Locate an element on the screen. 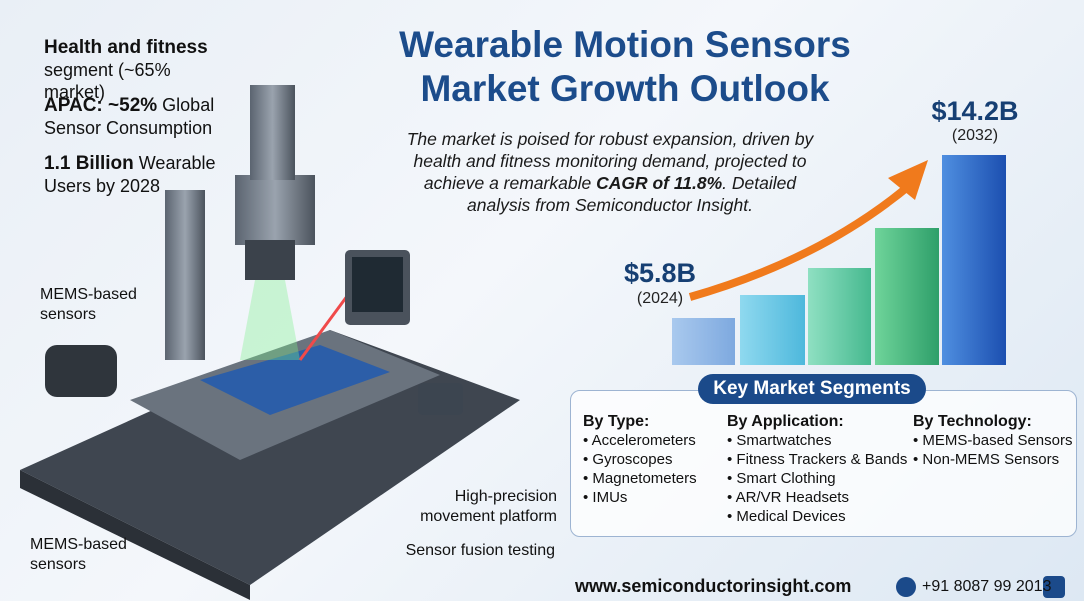  segment-item: • IMUs is located at coordinates (605, 497).